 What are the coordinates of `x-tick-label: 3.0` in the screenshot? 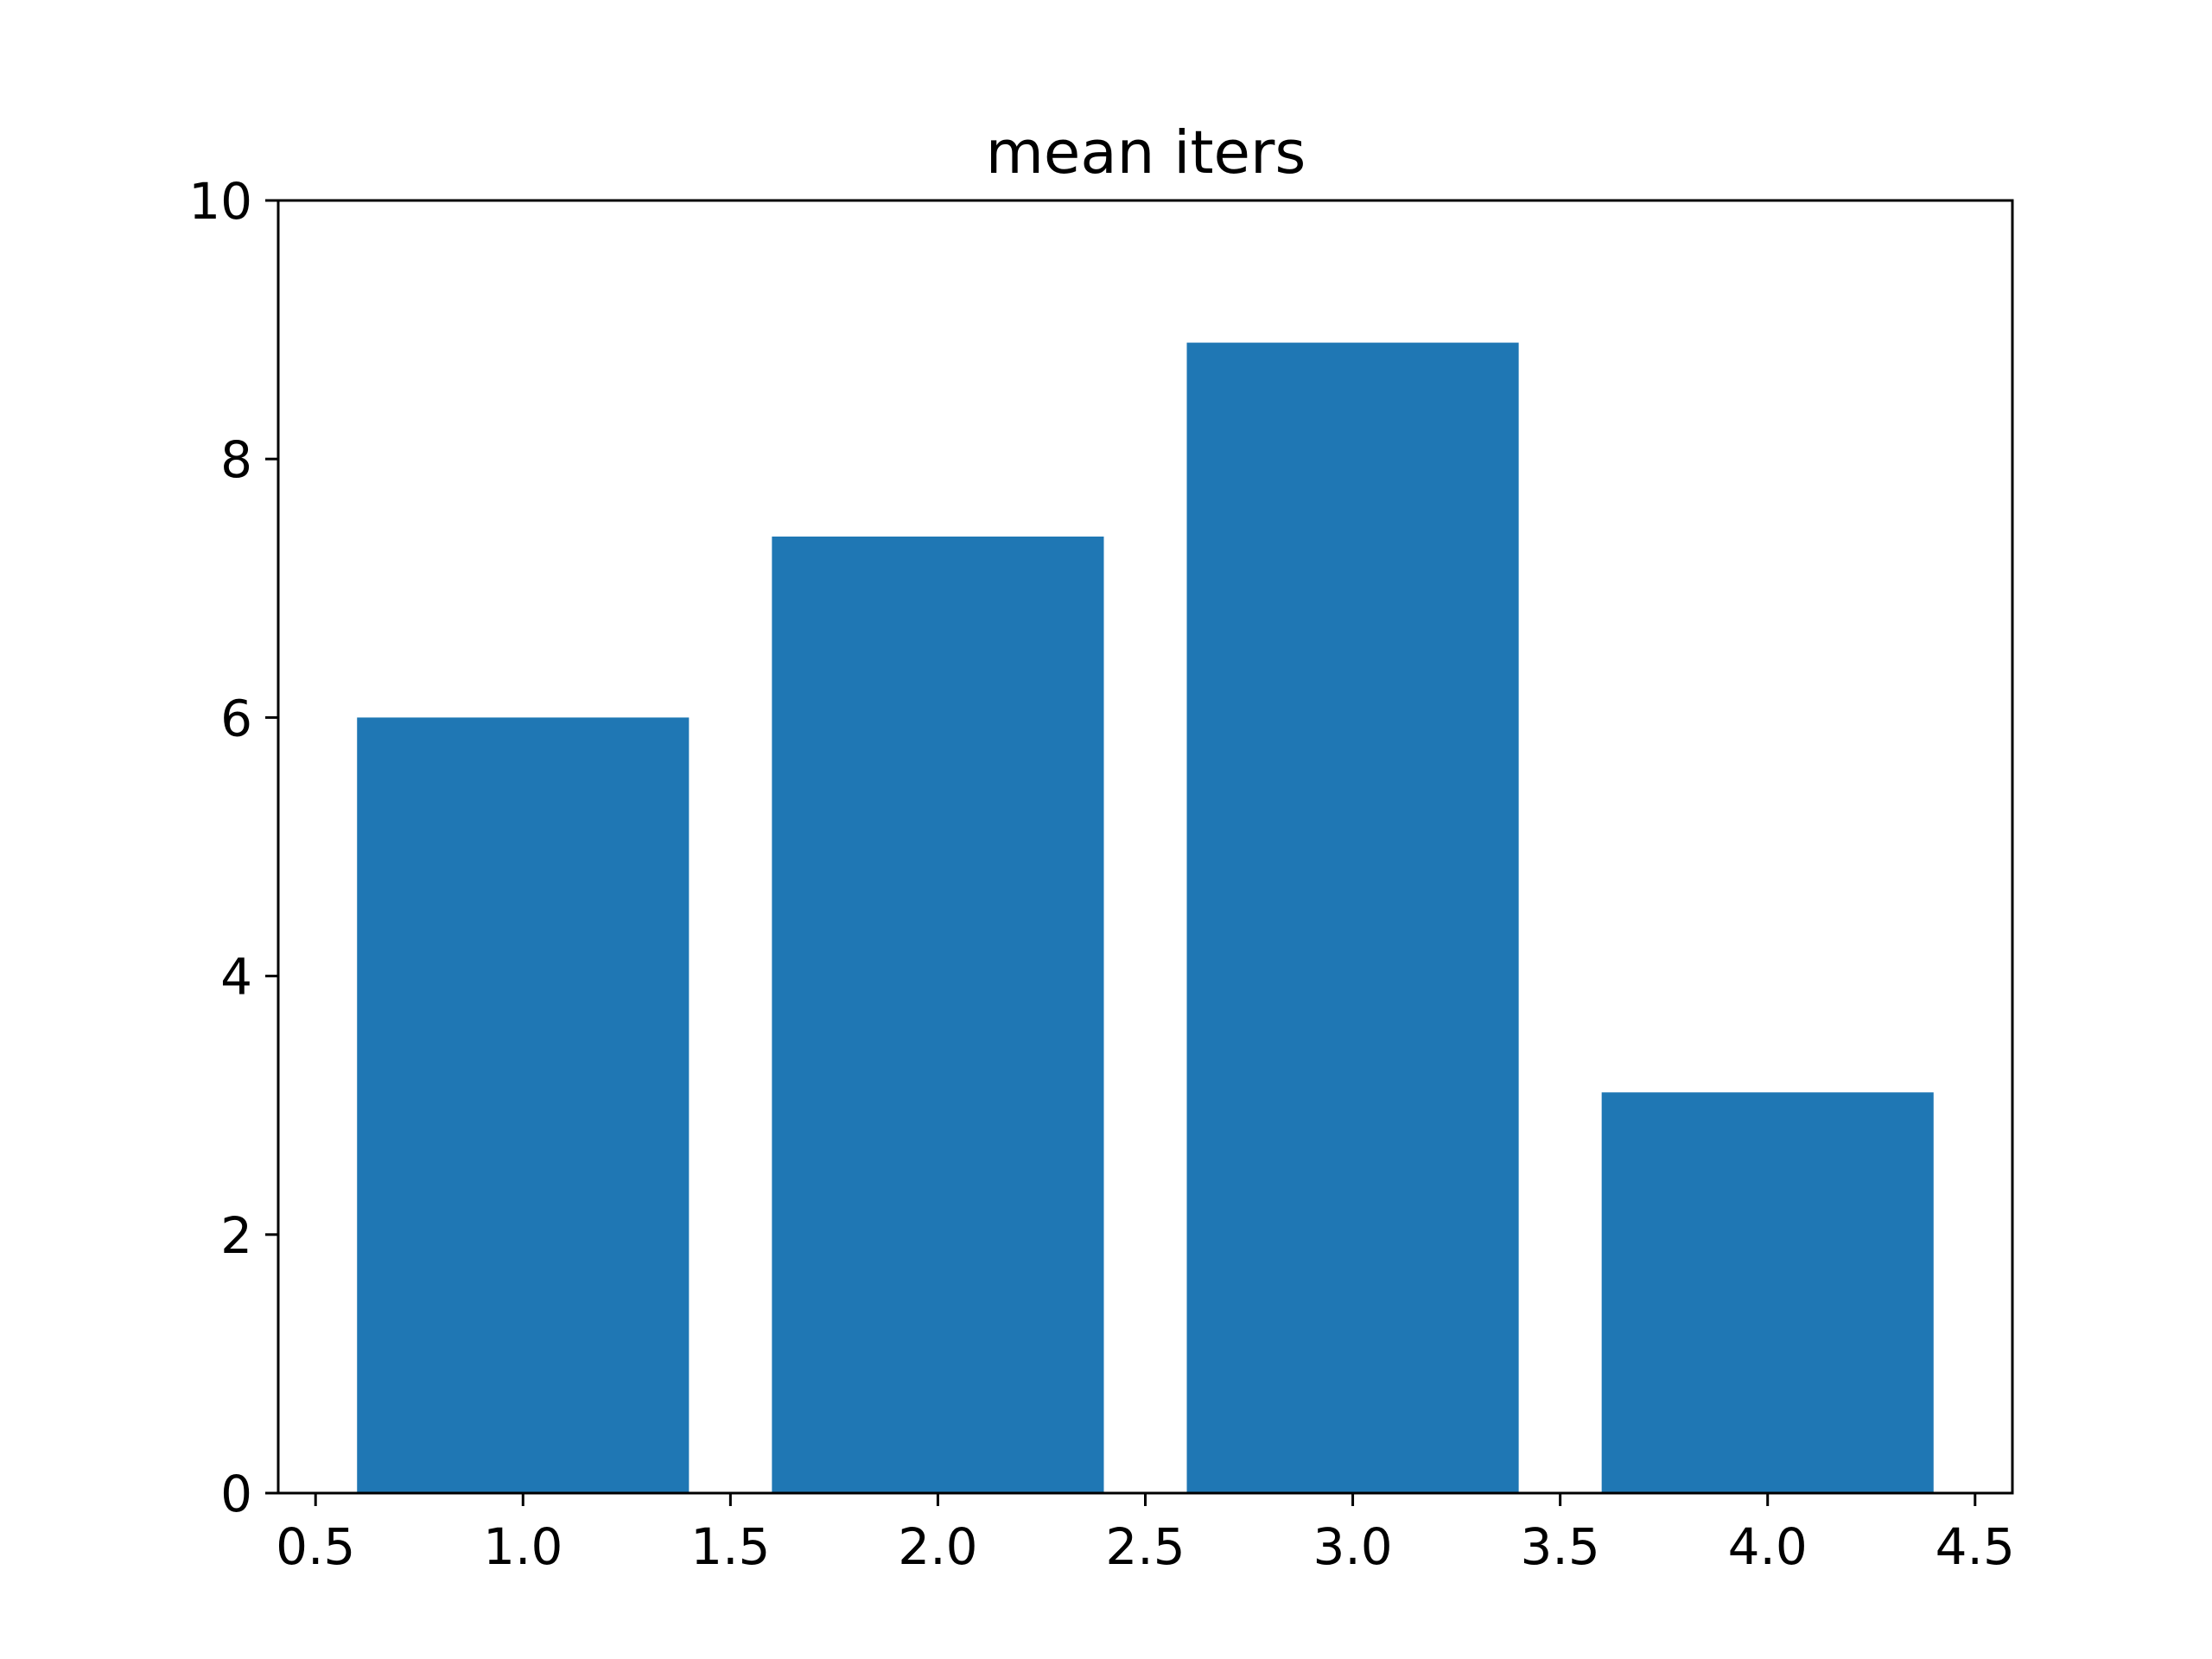 It's located at (1352, 1546).